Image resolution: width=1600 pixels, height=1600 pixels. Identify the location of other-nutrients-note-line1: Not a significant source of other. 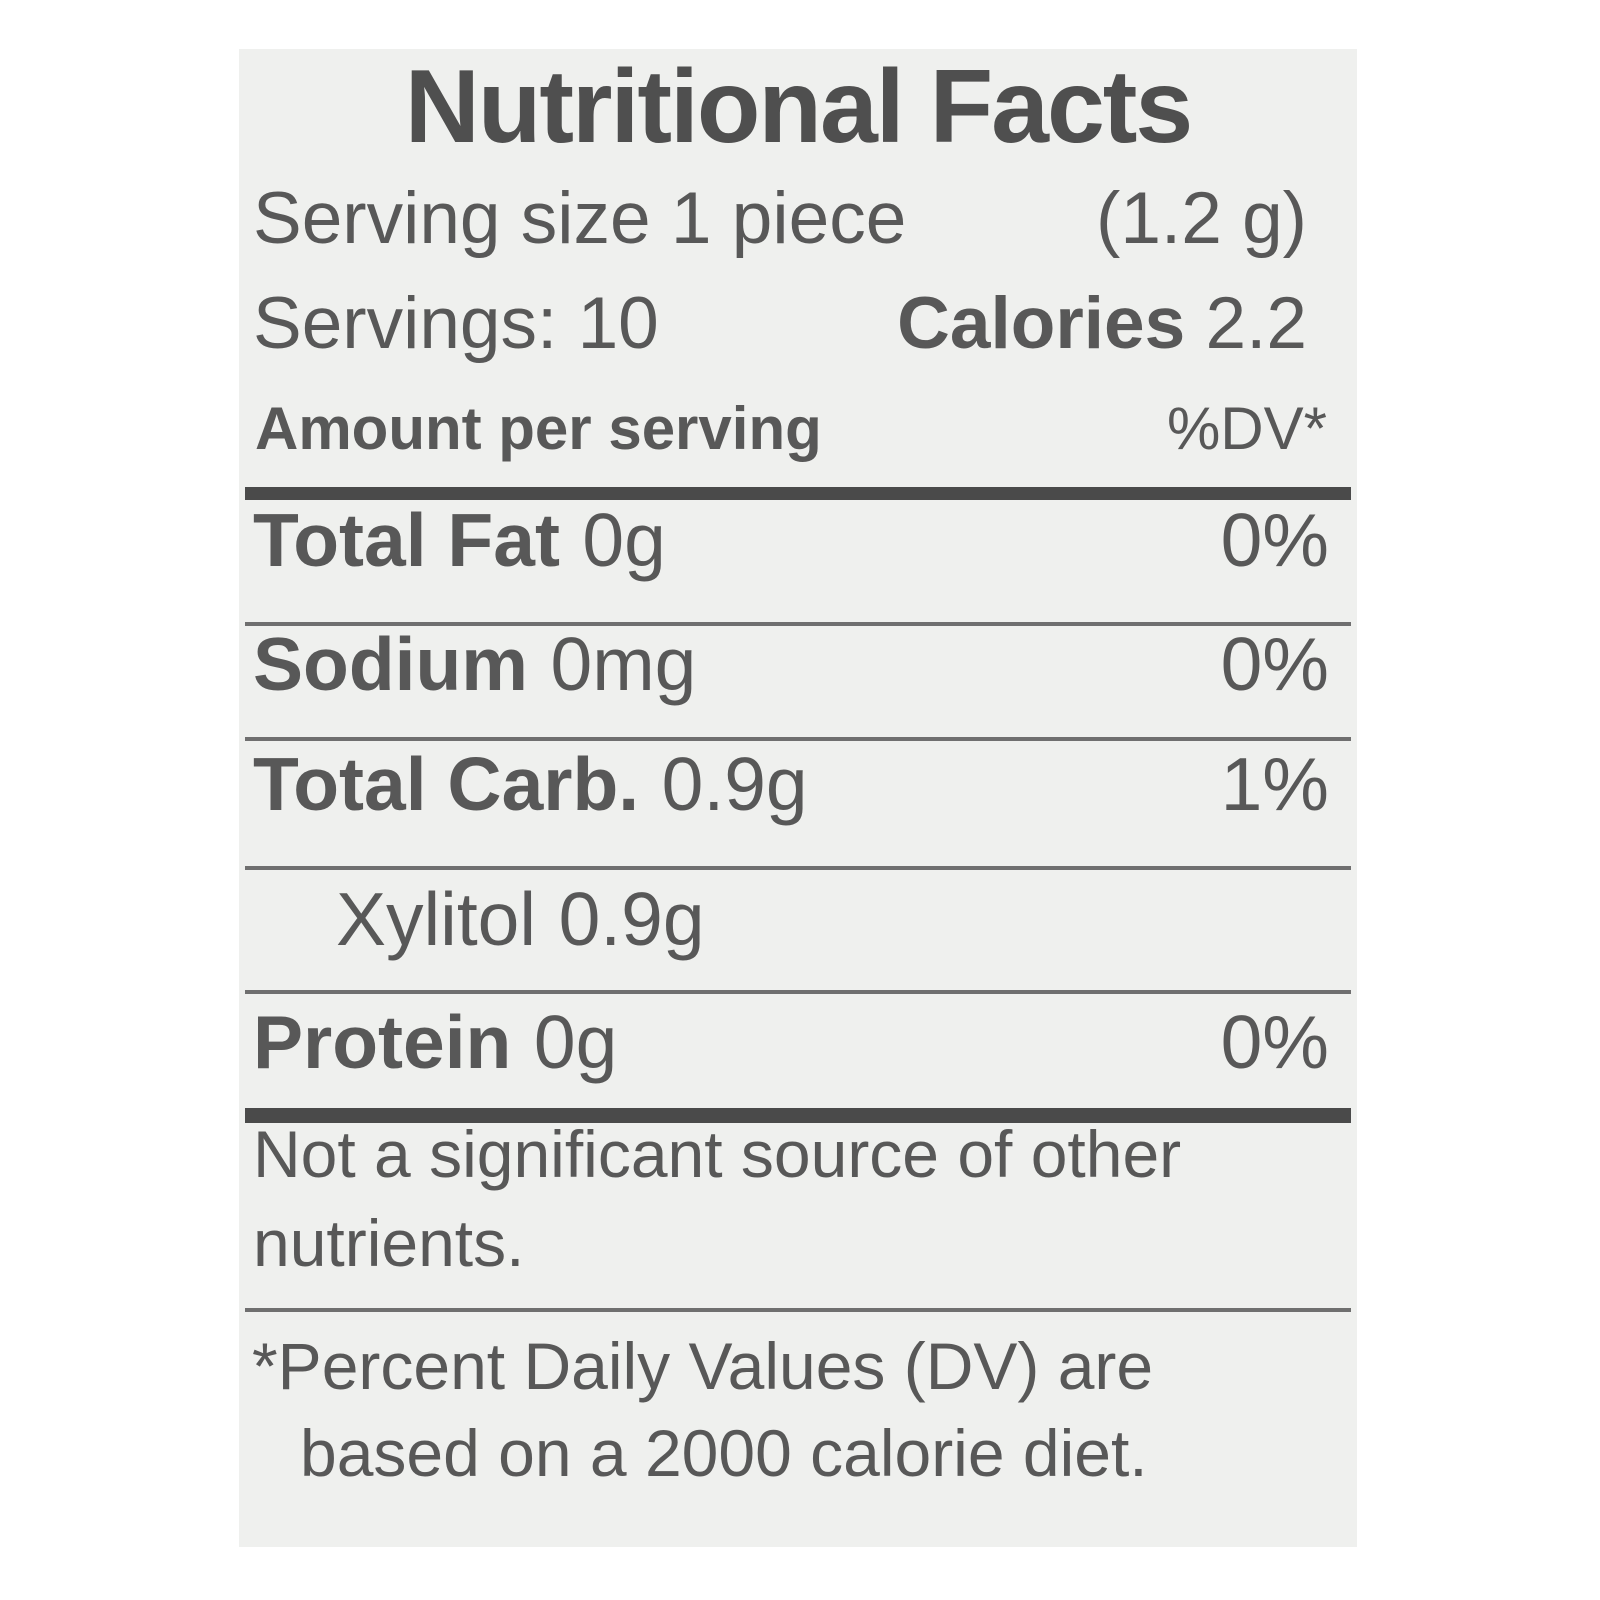
(717, 1154).